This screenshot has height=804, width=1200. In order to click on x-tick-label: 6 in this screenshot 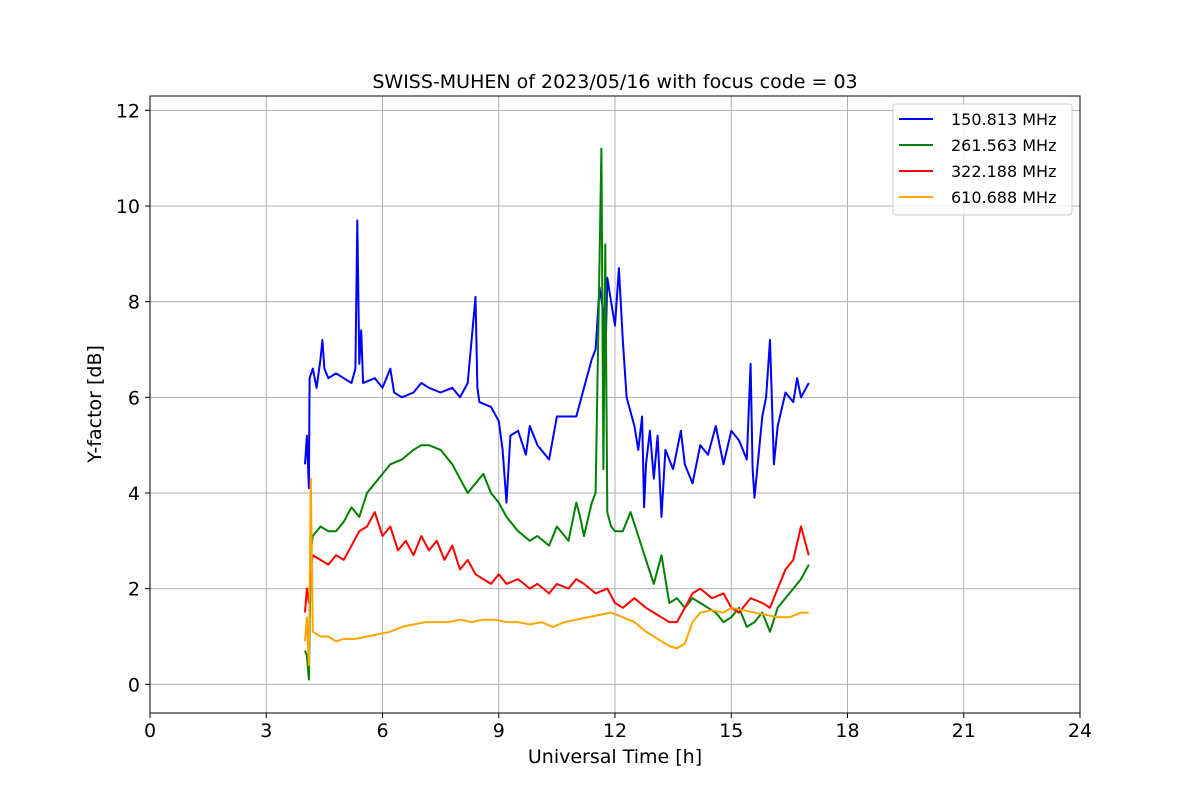, I will do `click(382, 731)`.